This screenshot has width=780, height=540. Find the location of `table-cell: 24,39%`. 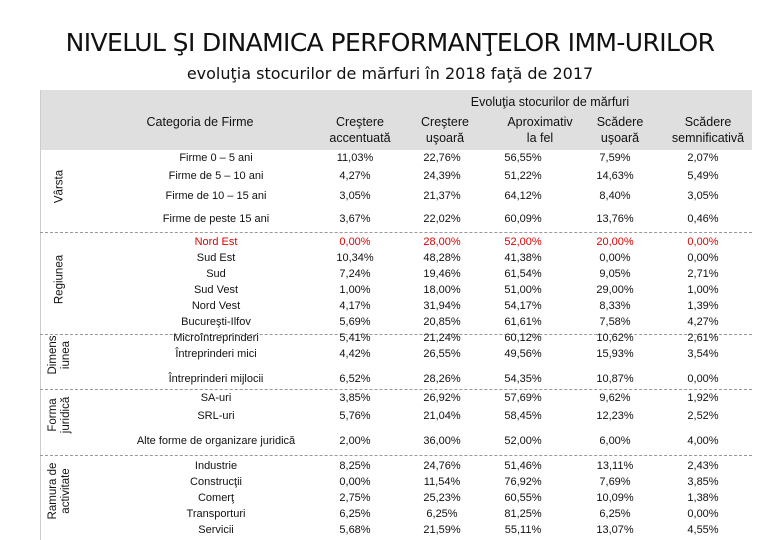

table-cell: 24,39% is located at coordinates (442, 176).